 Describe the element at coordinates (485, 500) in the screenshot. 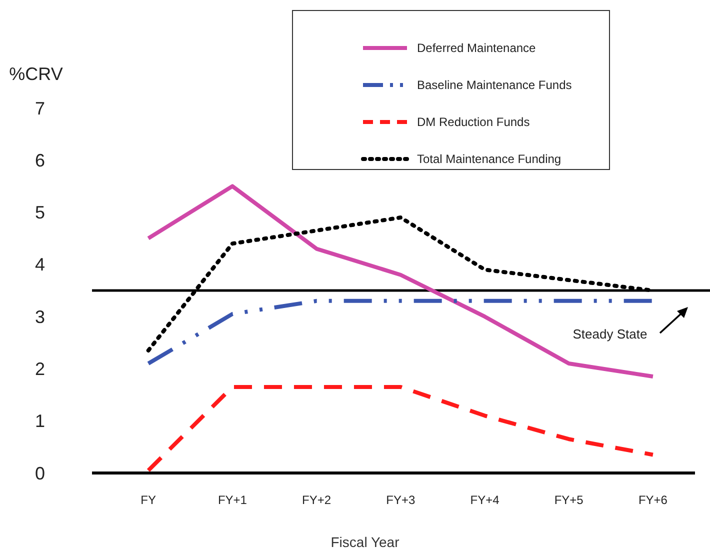

I see `x-tick-label: FY+4` at that location.